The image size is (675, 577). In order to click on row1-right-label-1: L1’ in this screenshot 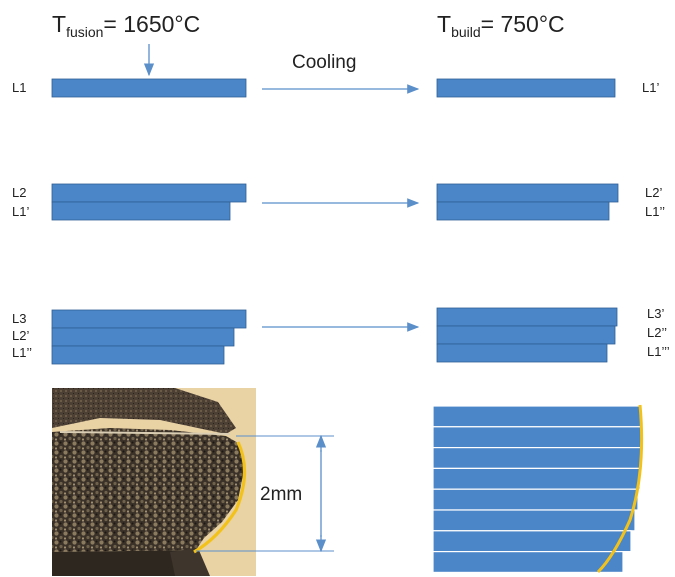, I will do `click(650, 87)`.